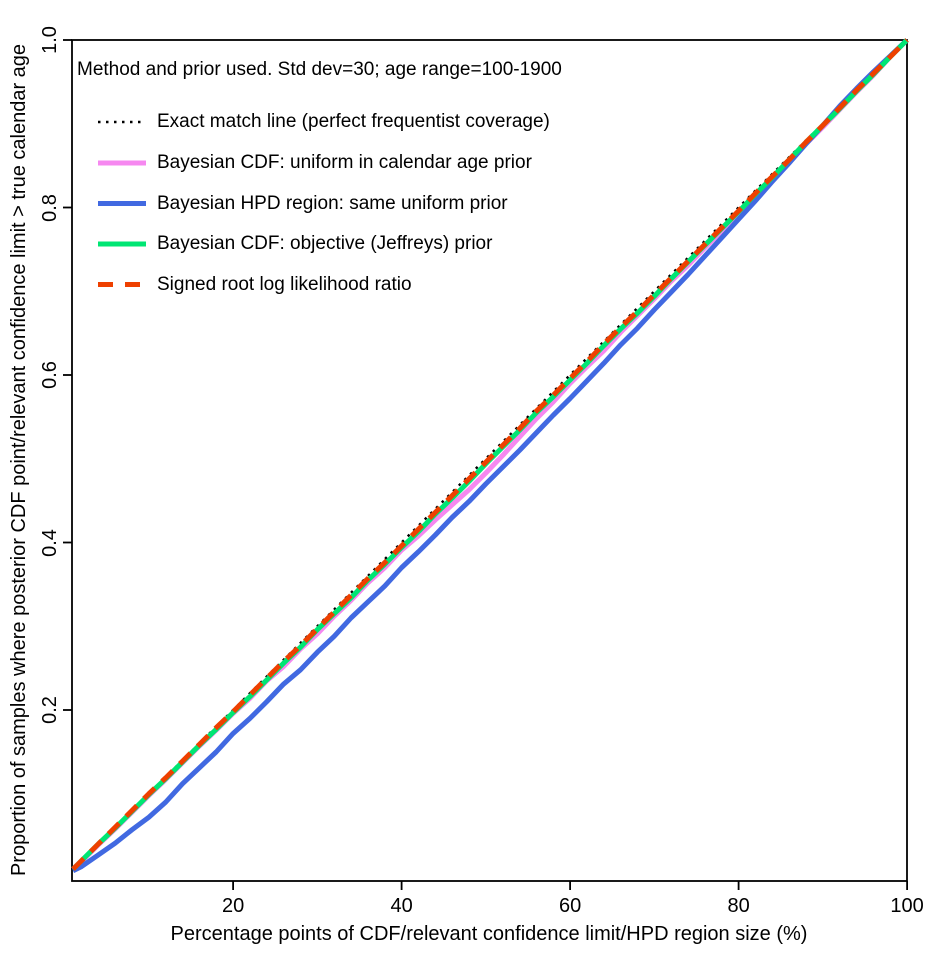 This screenshot has height=959, width=935. I want to click on x-tick-label-40: 40, so click(401, 906).